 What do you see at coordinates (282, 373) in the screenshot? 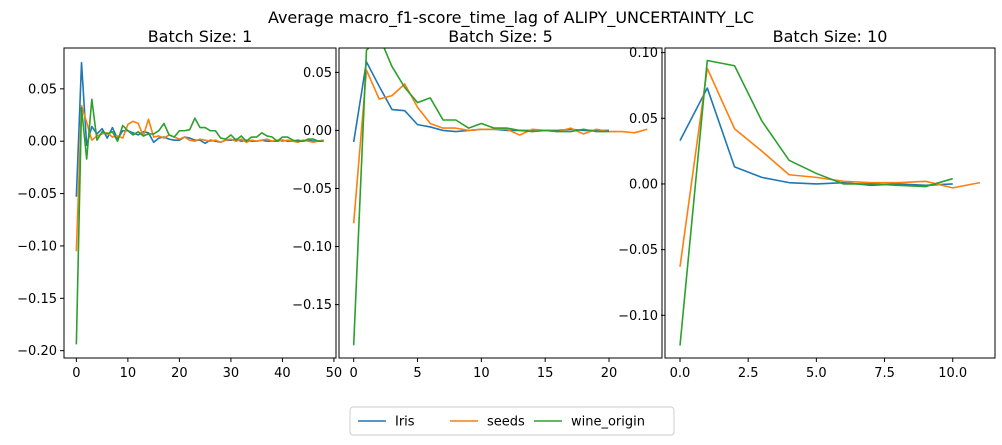
I see `x-tick-label: 40` at bounding box center [282, 373].